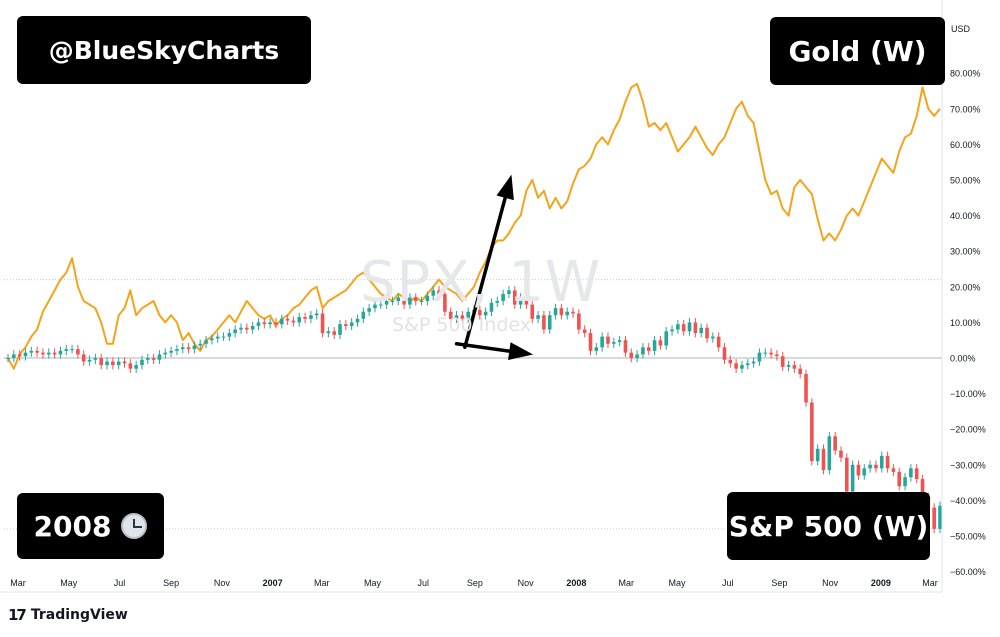 This screenshot has width=1000, height=637. I want to click on y-tick-label: 40.00%, so click(965, 216).